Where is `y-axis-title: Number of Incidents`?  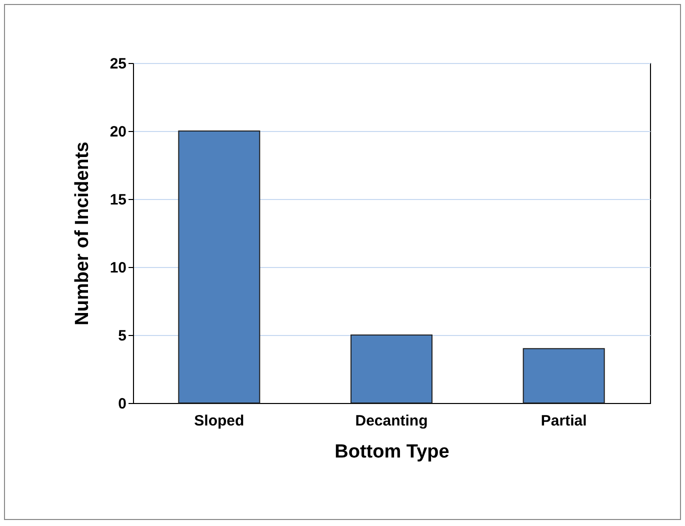
y-axis-title: Number of Incidents is located at coordinates (82, 234).